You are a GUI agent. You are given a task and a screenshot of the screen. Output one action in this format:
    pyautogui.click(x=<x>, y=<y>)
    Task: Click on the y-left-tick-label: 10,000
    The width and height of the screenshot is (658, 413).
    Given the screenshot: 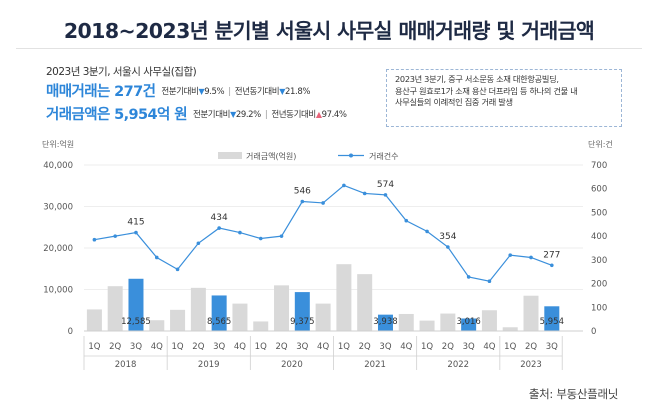 What is the action you would take?
    pyautogui.click(x=58, y=291)
    